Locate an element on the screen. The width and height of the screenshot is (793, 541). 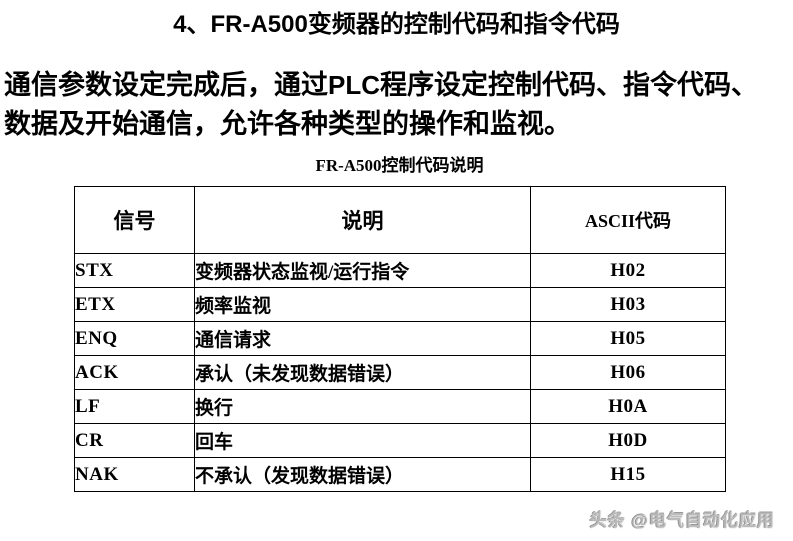
cell-ascii: H05 is located at coordinates (628, 338).